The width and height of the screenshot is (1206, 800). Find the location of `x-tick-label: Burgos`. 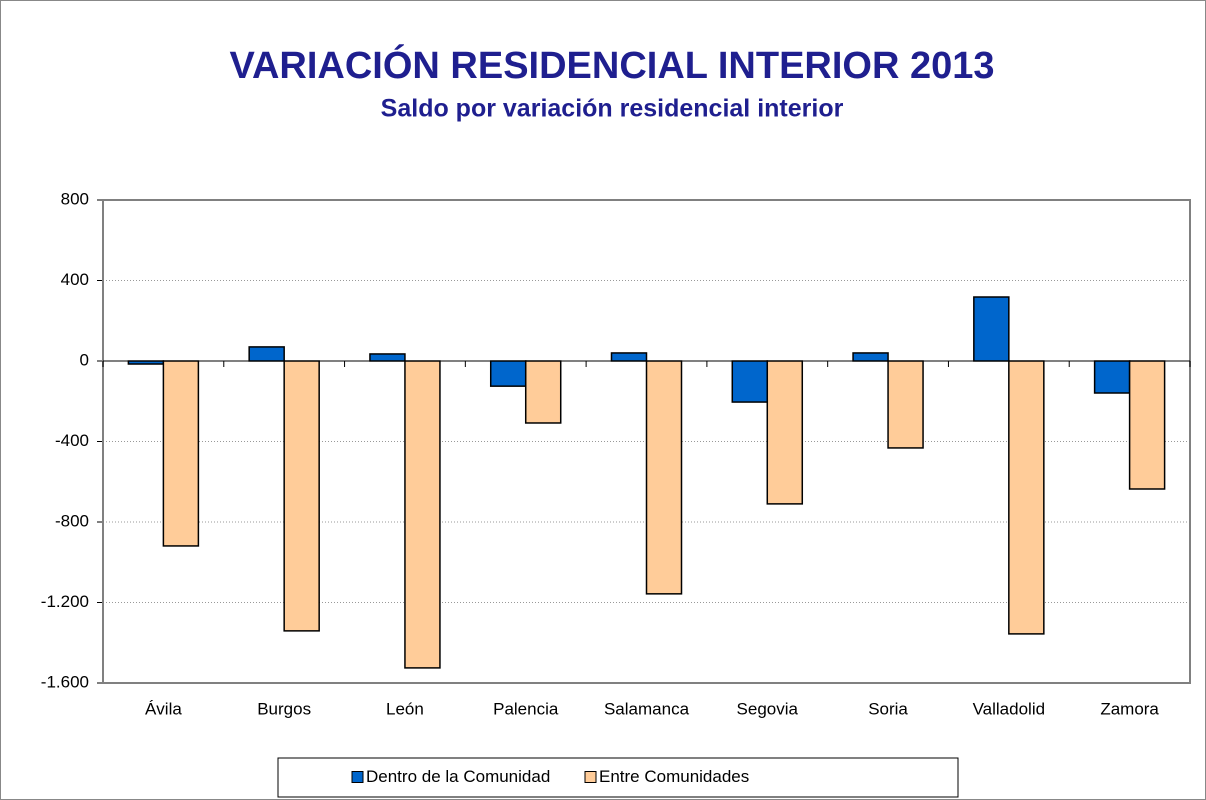

x-tick-label: Burgos is located at coordinates (284, 708).